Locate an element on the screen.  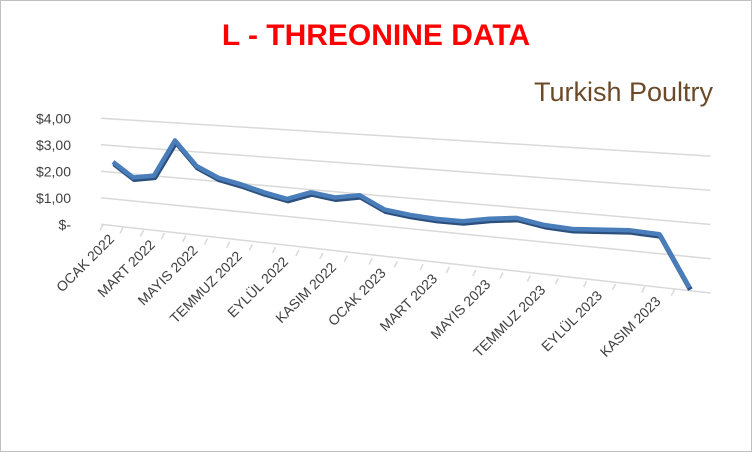
x-tick-label: MAYIS 2023 is located at coordinates (460, 309).